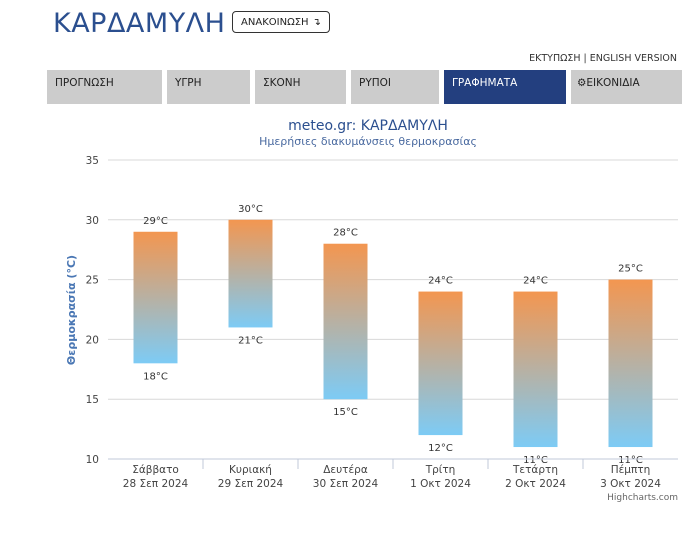  I want to click on y-tick-label: 35, so click(92, 161).